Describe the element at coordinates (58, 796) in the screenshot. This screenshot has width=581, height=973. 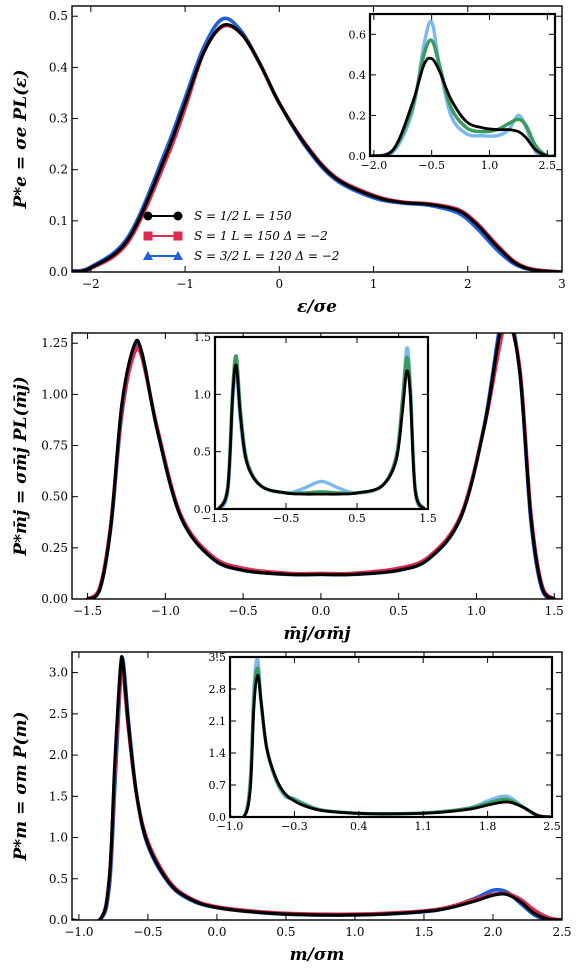
I see `panel-y-tick-label: 1.5` at that location.